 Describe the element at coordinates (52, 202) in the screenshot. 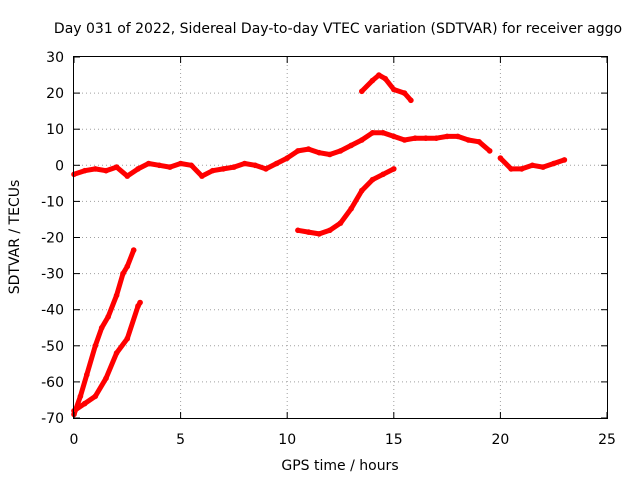

I see `y-tick-label: -10` at that location.